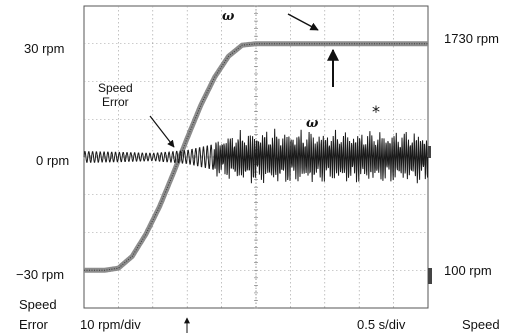  Describe the element at coordinates (53, 160) in the screenshot. I see `left-tick-label-0: 0 rpm` at that location.